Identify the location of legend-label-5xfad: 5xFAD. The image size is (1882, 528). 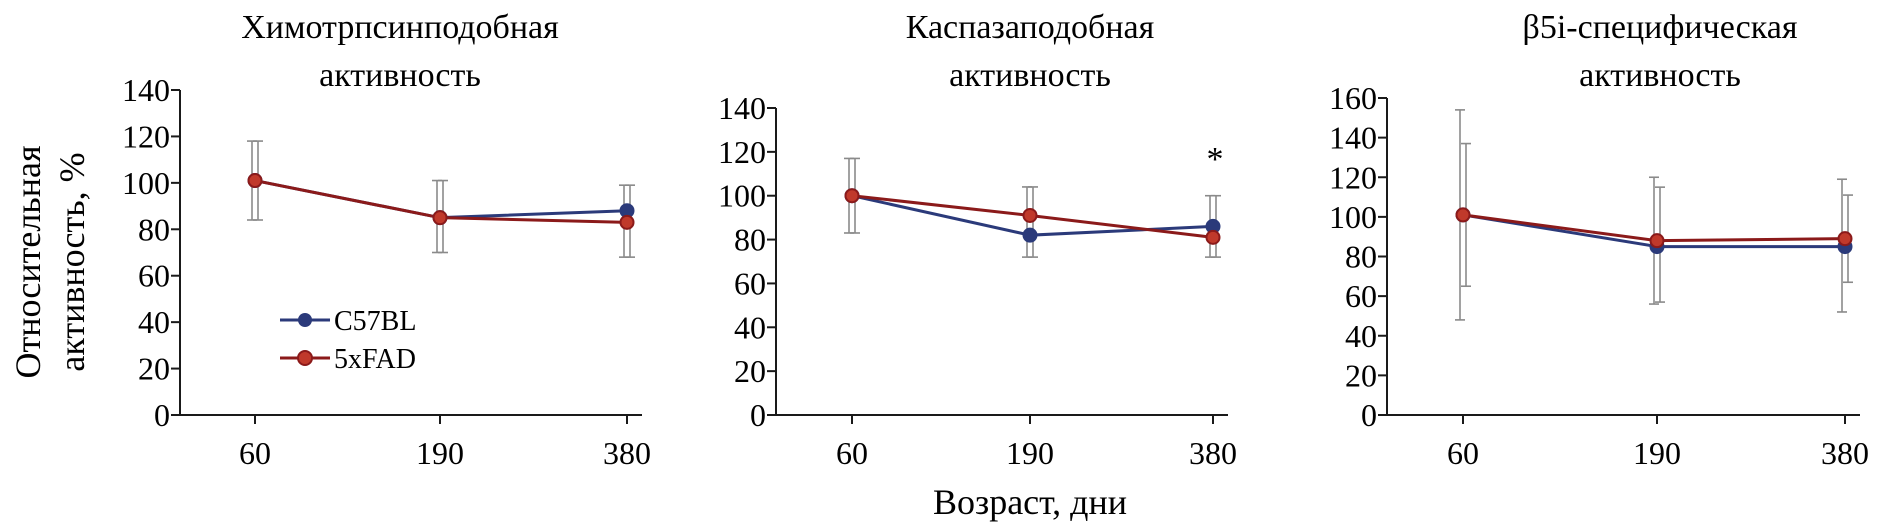
(375, 359).